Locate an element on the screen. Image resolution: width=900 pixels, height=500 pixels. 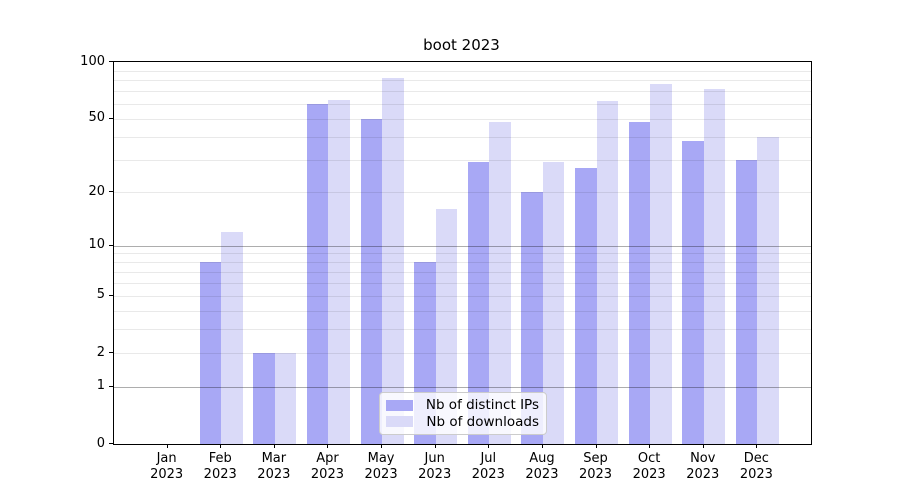
x-tick-label-jan: Jan 2023 is located at coordinates (167, 466).